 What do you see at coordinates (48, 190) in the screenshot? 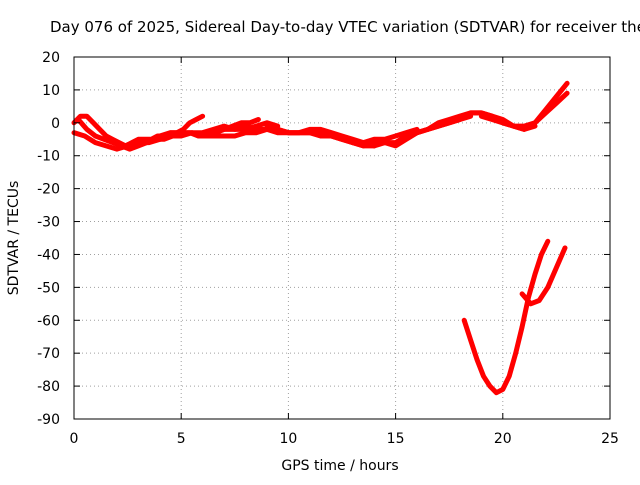
I see `y-tick-label: -20` at bounding box center [48, 190].